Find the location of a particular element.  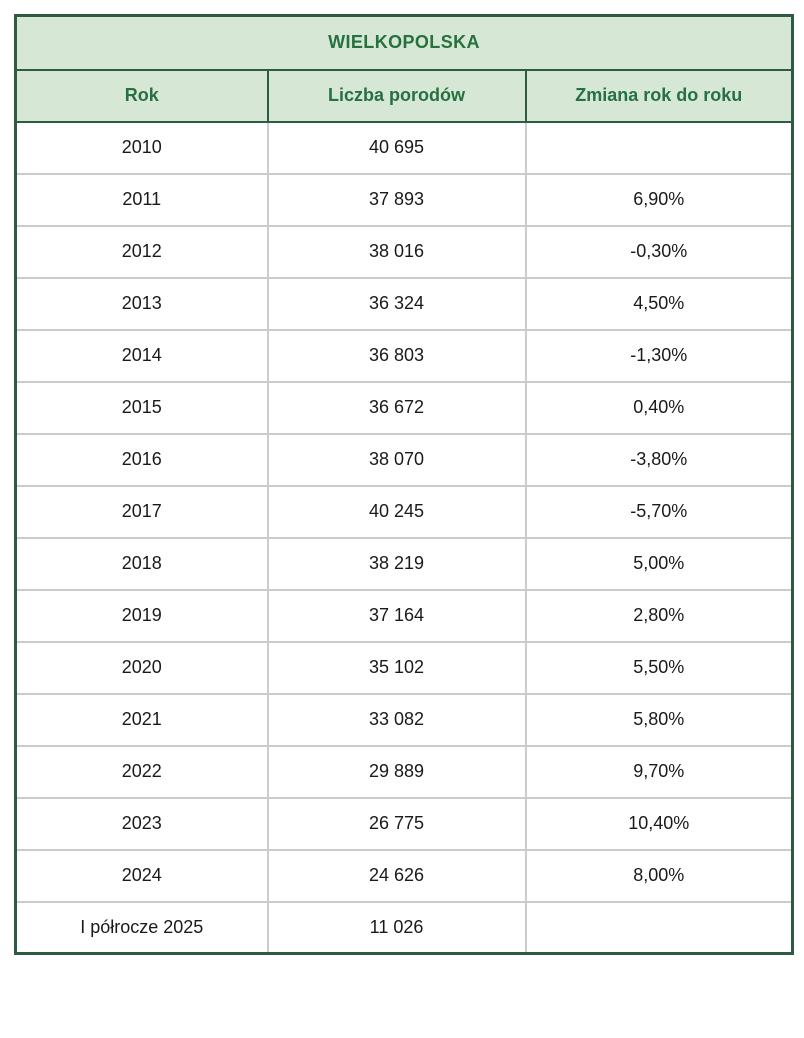

table-row: 2021 33 082 5,80% is located at coordinates (404, 719).